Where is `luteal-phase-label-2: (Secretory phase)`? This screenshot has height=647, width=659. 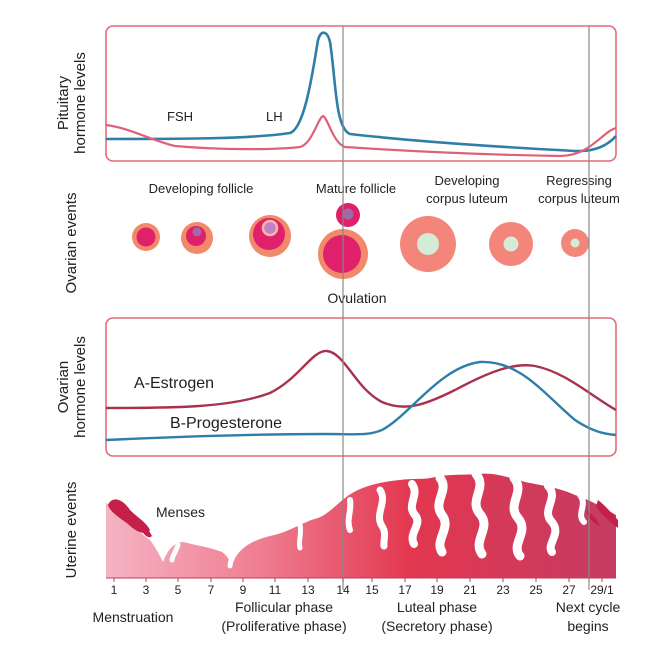 luteal-phase-label-2: (Secretory phase) is located at coordinates (436, 626).